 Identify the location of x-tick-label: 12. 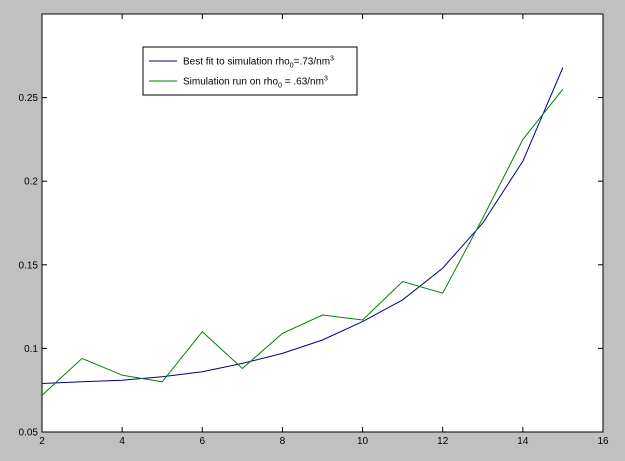
(443, 441).